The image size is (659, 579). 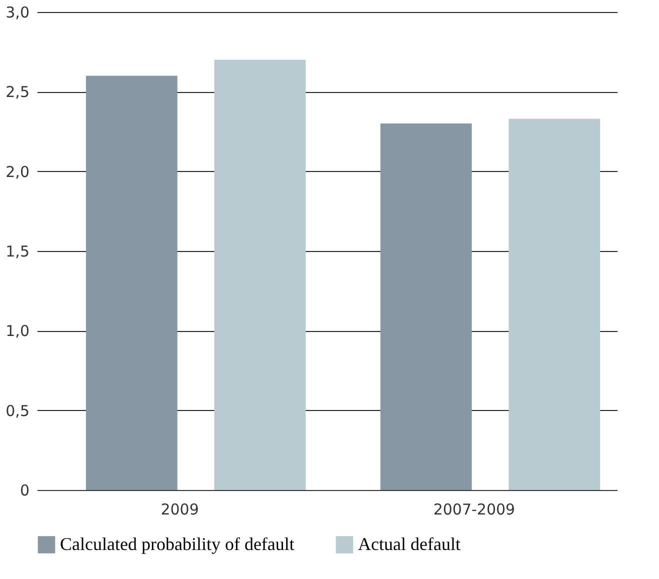 I want to click on y-tick-label: 3,0, so click(x=18, y=13).